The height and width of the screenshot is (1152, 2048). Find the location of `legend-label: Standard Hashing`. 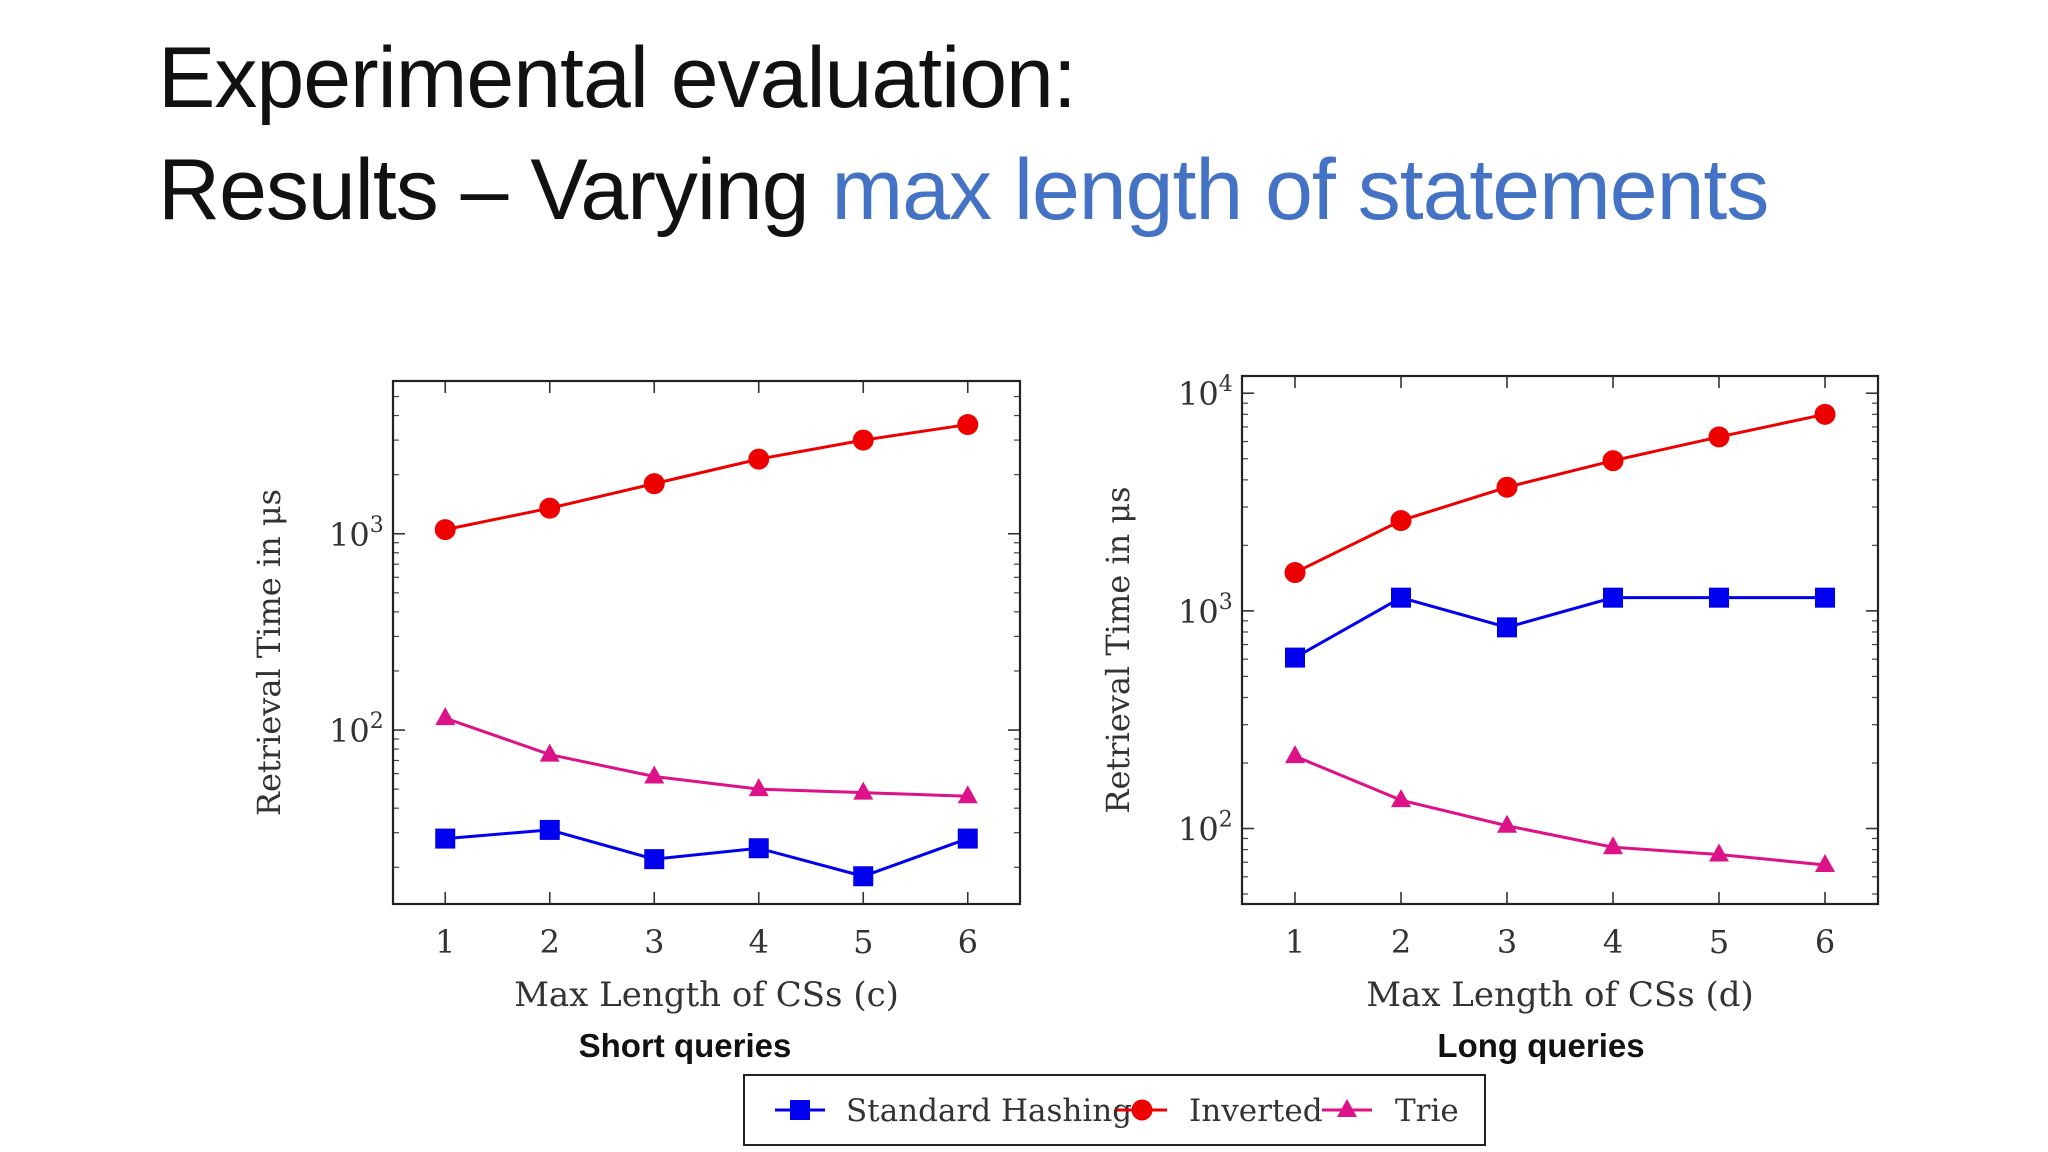

legend-label: Standard Hashing is located at coordinates (989, 1111).